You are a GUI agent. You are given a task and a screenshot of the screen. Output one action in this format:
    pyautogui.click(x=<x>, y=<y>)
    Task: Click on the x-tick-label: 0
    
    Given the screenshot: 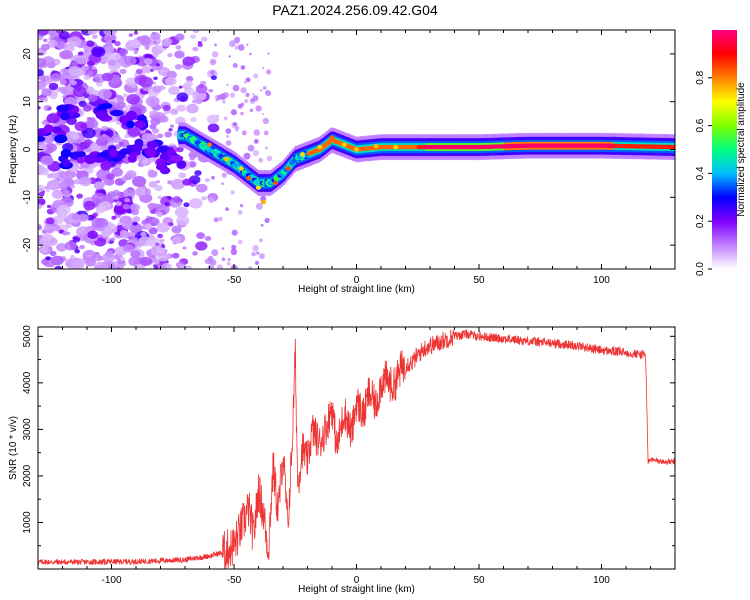 What is the action you would take?
    pyautogui.click(x=357, y=280)
    